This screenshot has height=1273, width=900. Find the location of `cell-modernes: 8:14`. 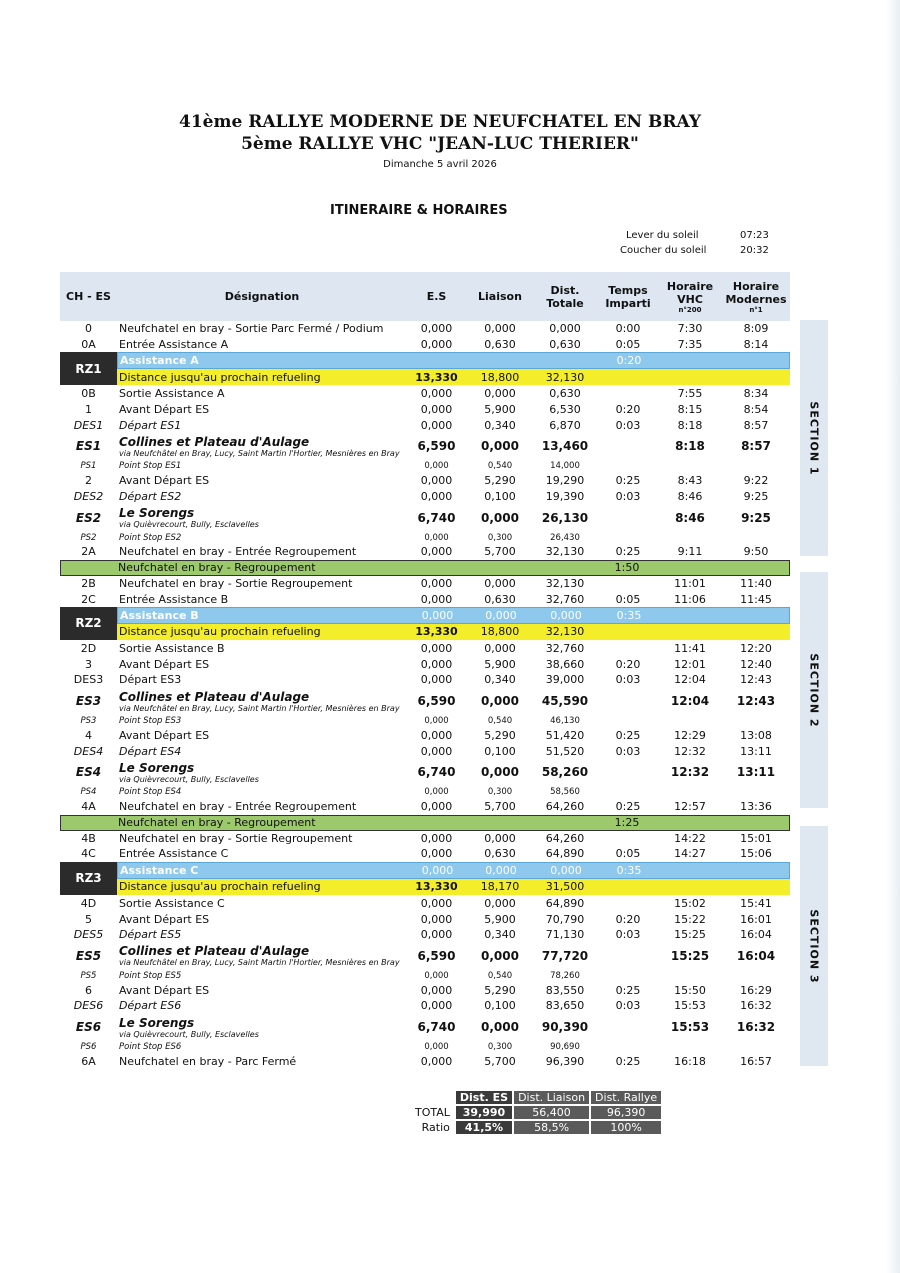

cell-modernes: 8:14 is located at coordinates (756, 344).